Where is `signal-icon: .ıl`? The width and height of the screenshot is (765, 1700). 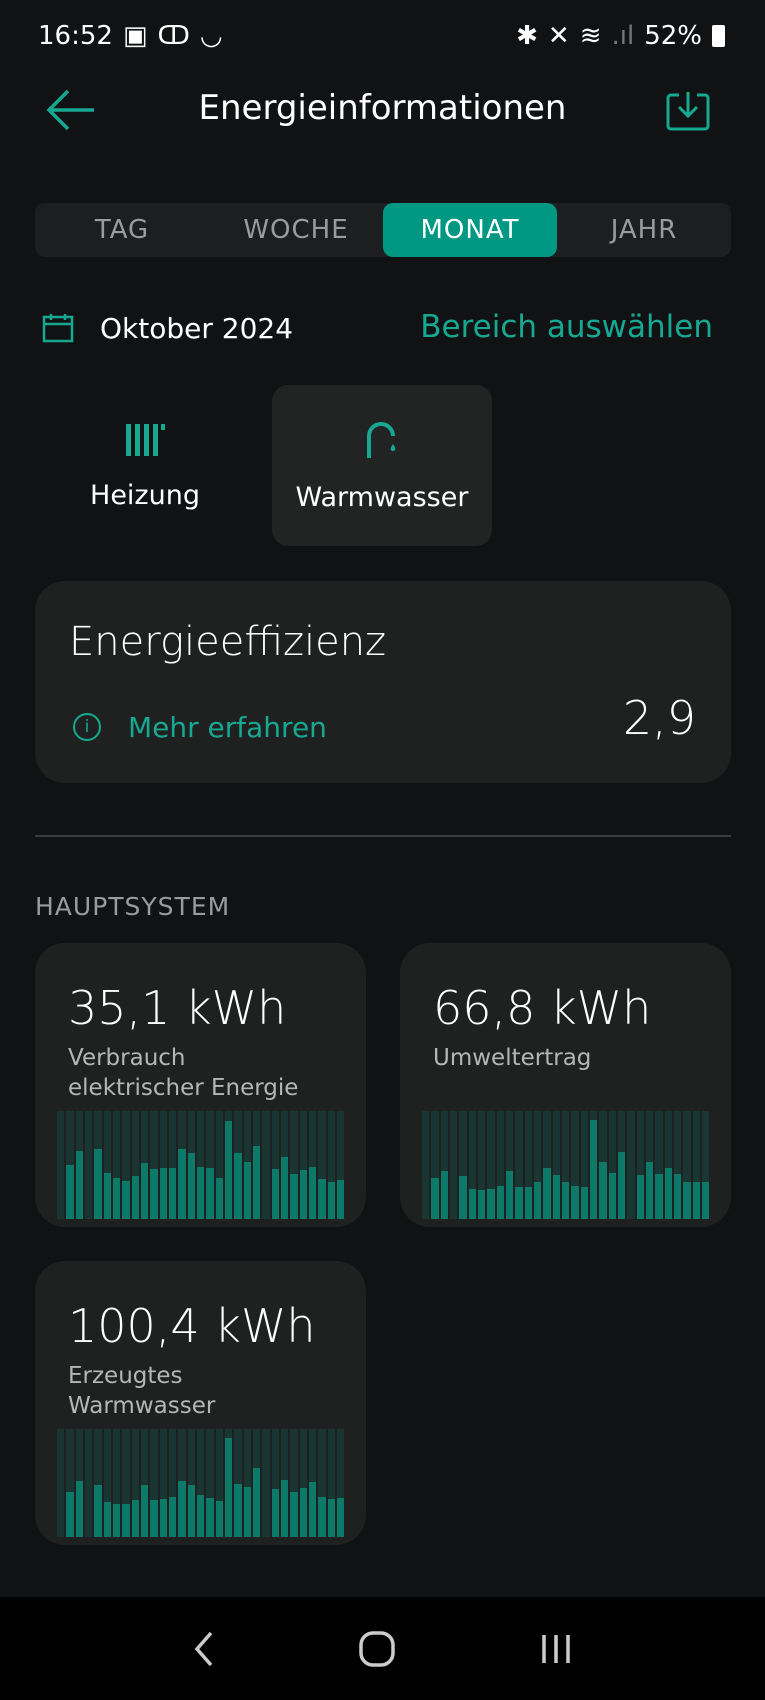 signal-icon: .ıl is located at coordinates (623, 36).